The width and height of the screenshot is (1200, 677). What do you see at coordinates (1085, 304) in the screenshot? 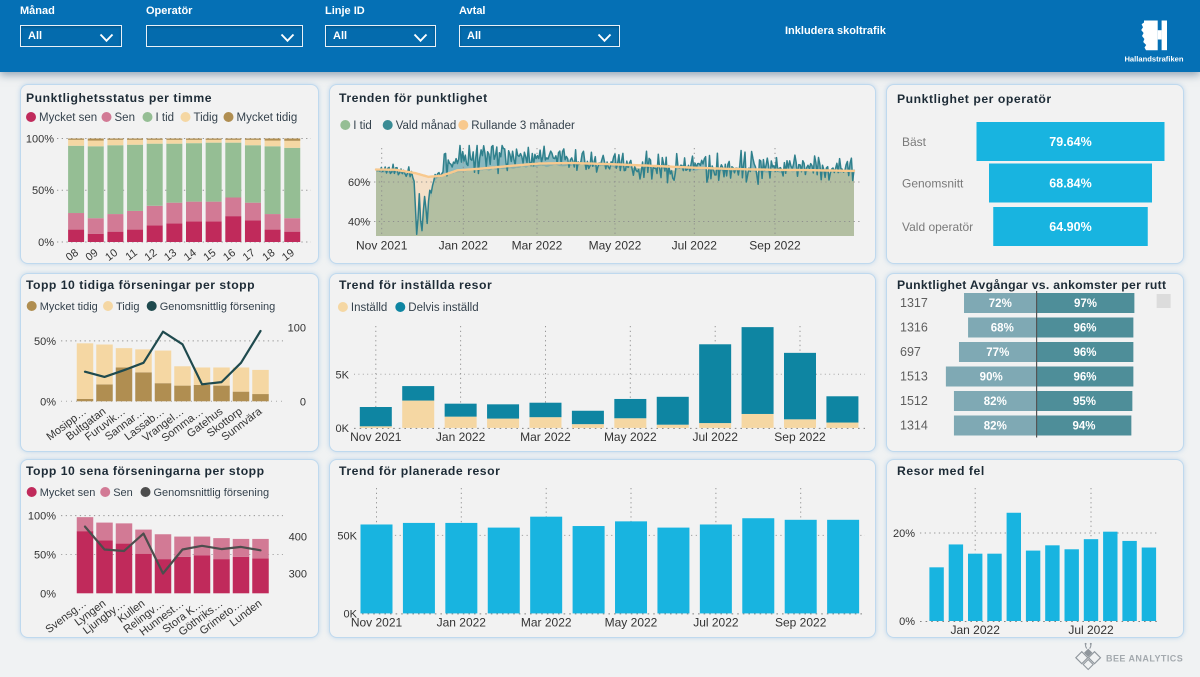
I see `svg-text: 97%` at bounding box center [1085, 304].